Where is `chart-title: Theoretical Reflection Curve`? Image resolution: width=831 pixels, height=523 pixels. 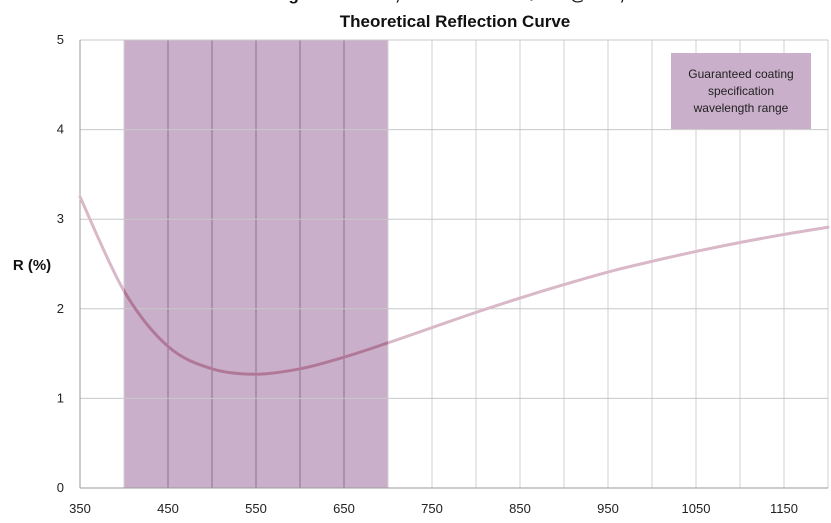 chart-title: Theoretical Reflection Curve is located at coordinates (455, 21).